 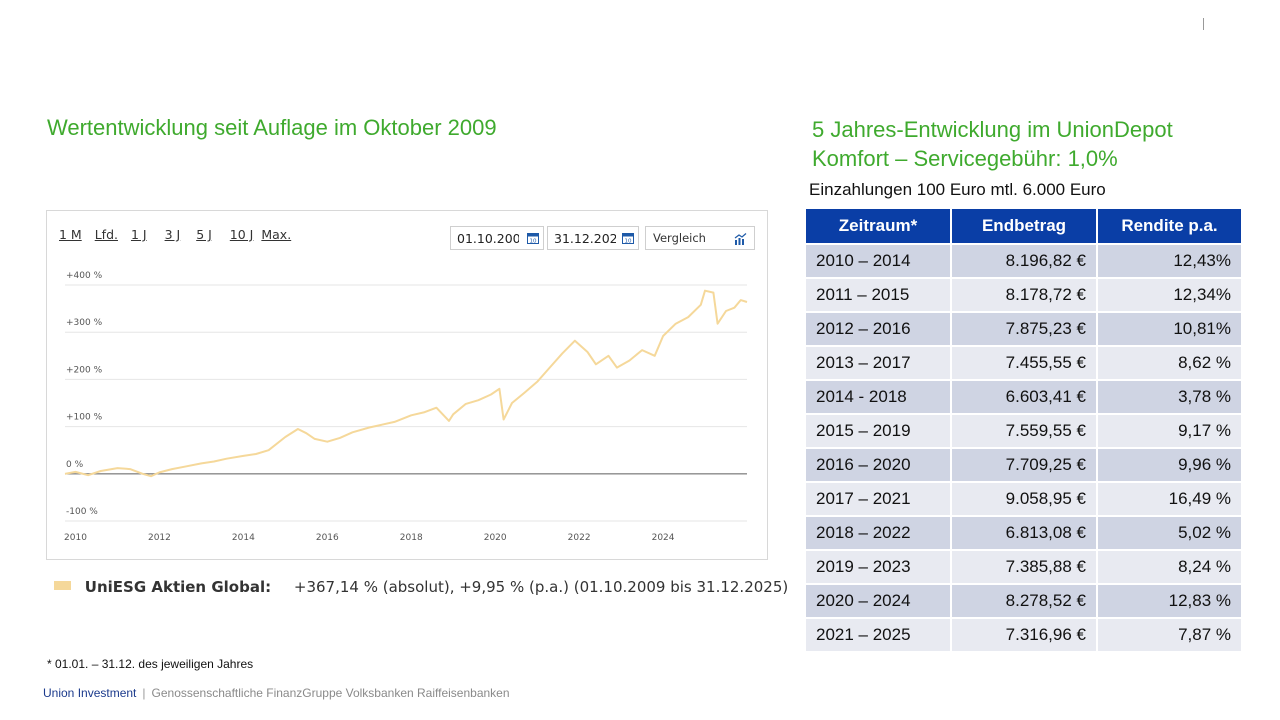 I want to click on legend-series-name: UniESG Aktien Global:, so click(x=178, y=587).